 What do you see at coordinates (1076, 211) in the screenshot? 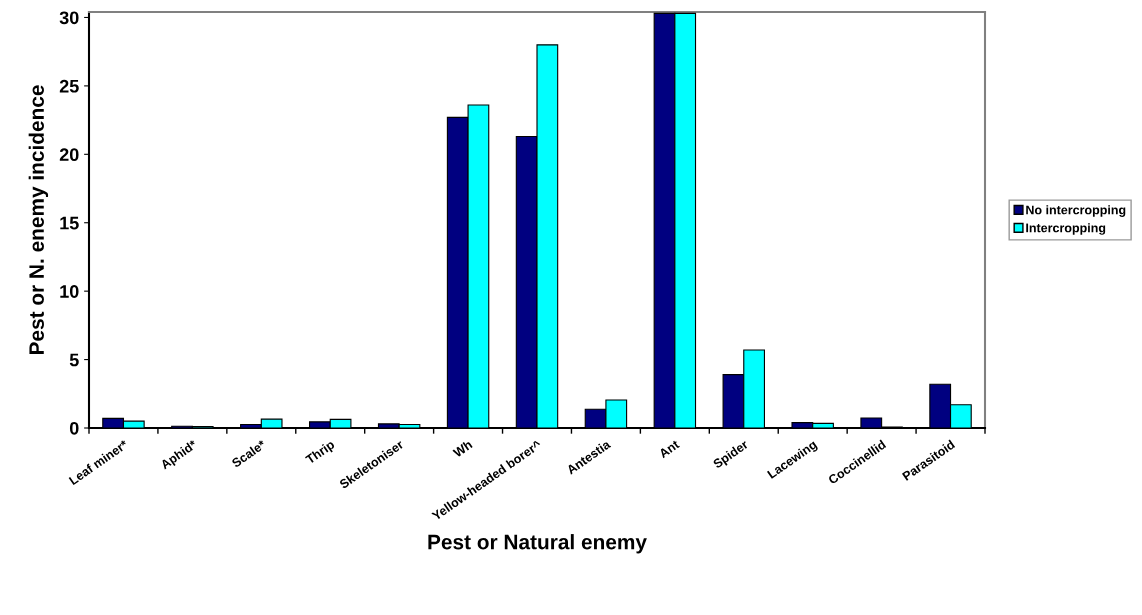
I see `legend-label: No intercropping` at bounding box center [1076, 211].